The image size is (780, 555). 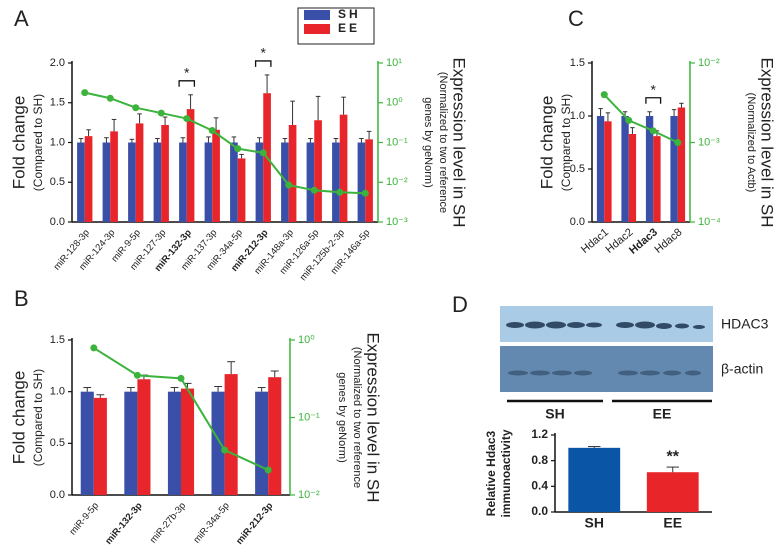 What do you see at coordinates (554, 414) in the screenshot?
I see `group-label: SH` at bounding box center [554, 414].